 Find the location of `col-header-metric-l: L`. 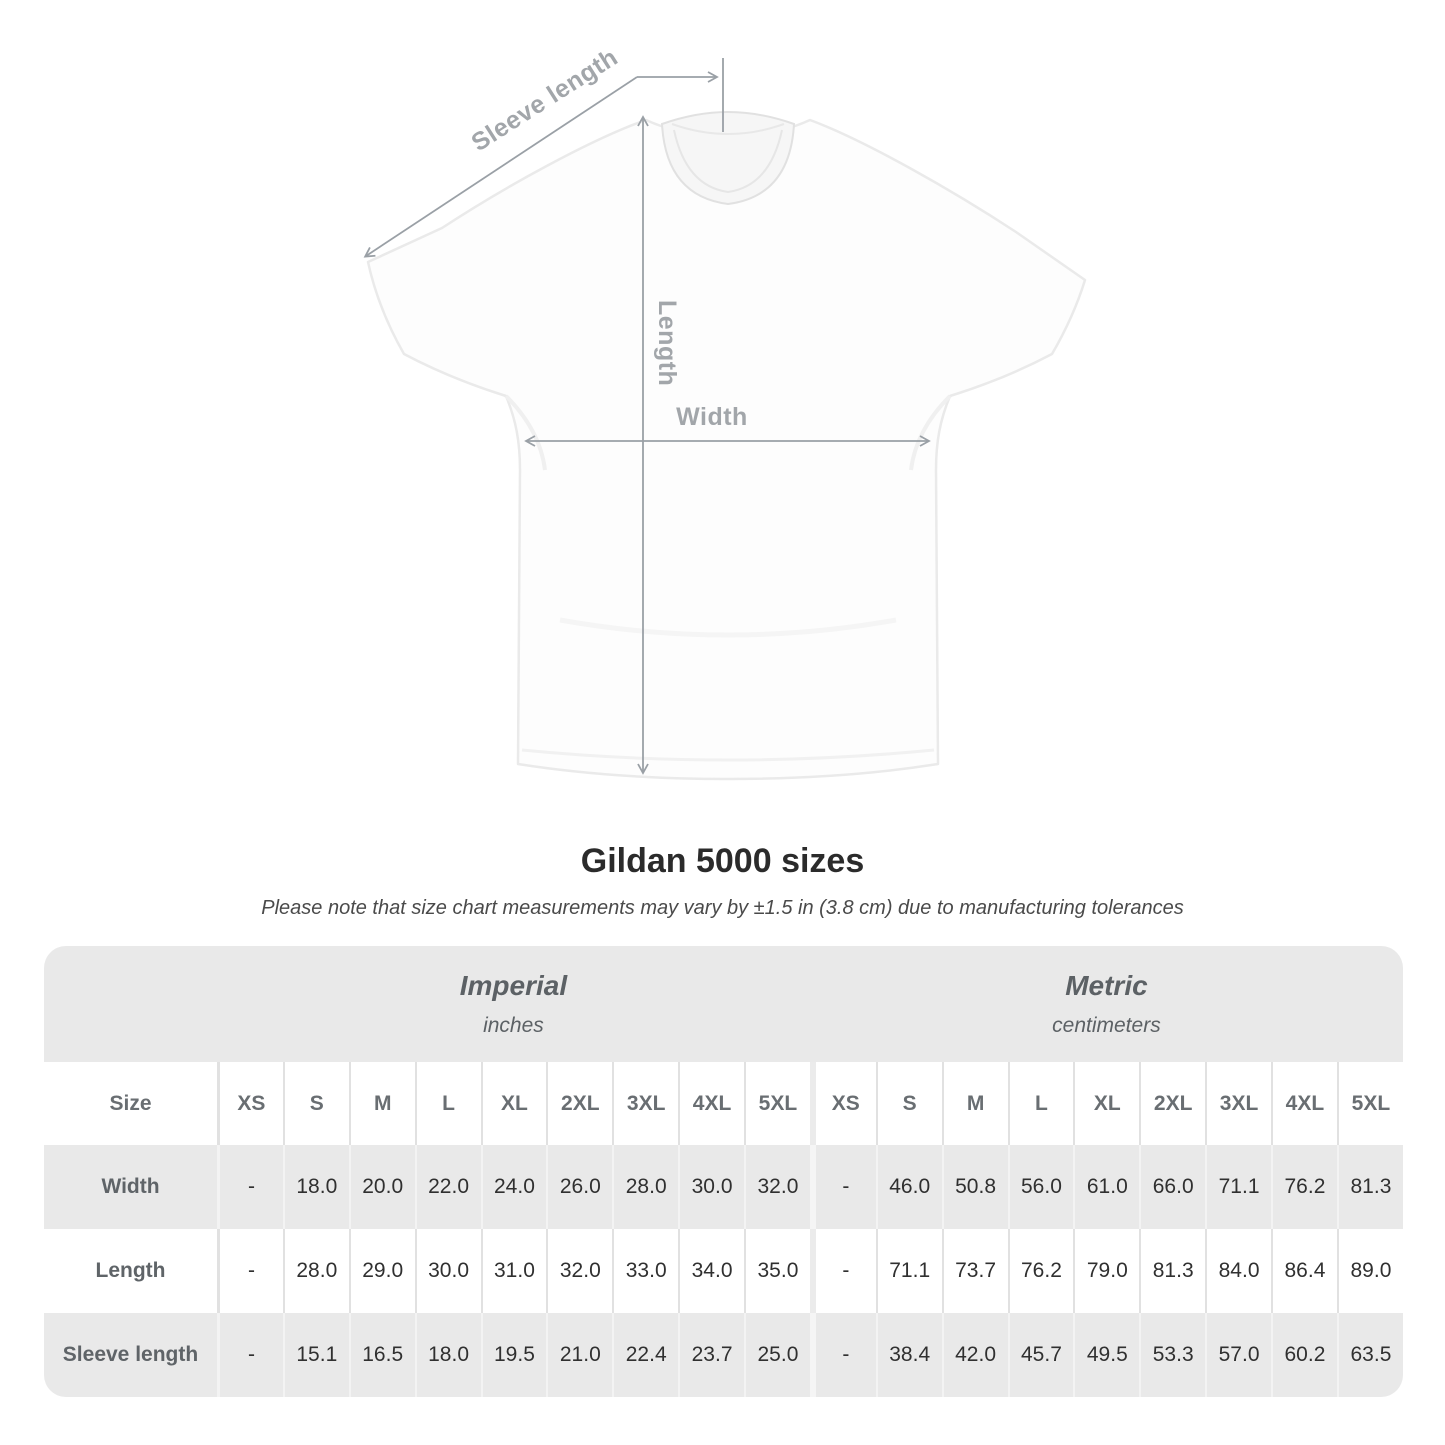

col-header-metric-l: L is located at coordinates (1040, 1103).